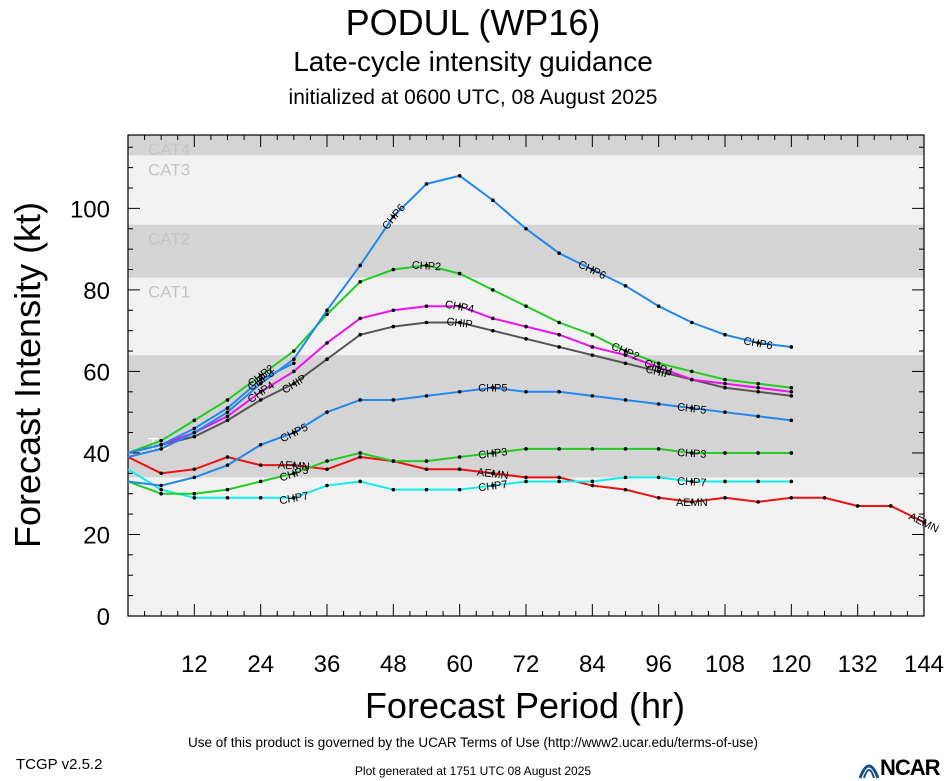 Image resolution: width=946 pixels, height=781 pixels. What do you see at coordinates (459, 664) in the screenshot?
I see `x-tick-label: 60` at bounding box center [459, 664].